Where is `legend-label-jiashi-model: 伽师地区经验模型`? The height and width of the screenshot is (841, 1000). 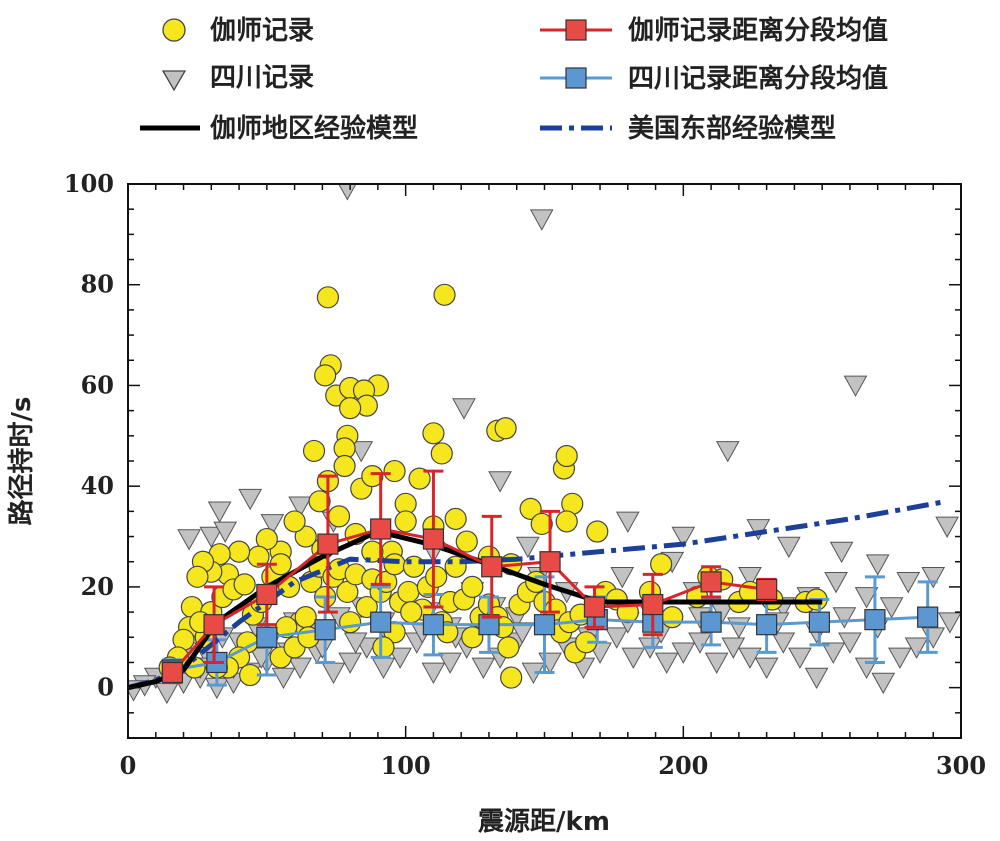 legend-label-jiashi-model: 伽师地区经验模型 is located at coordinates (314, 128).